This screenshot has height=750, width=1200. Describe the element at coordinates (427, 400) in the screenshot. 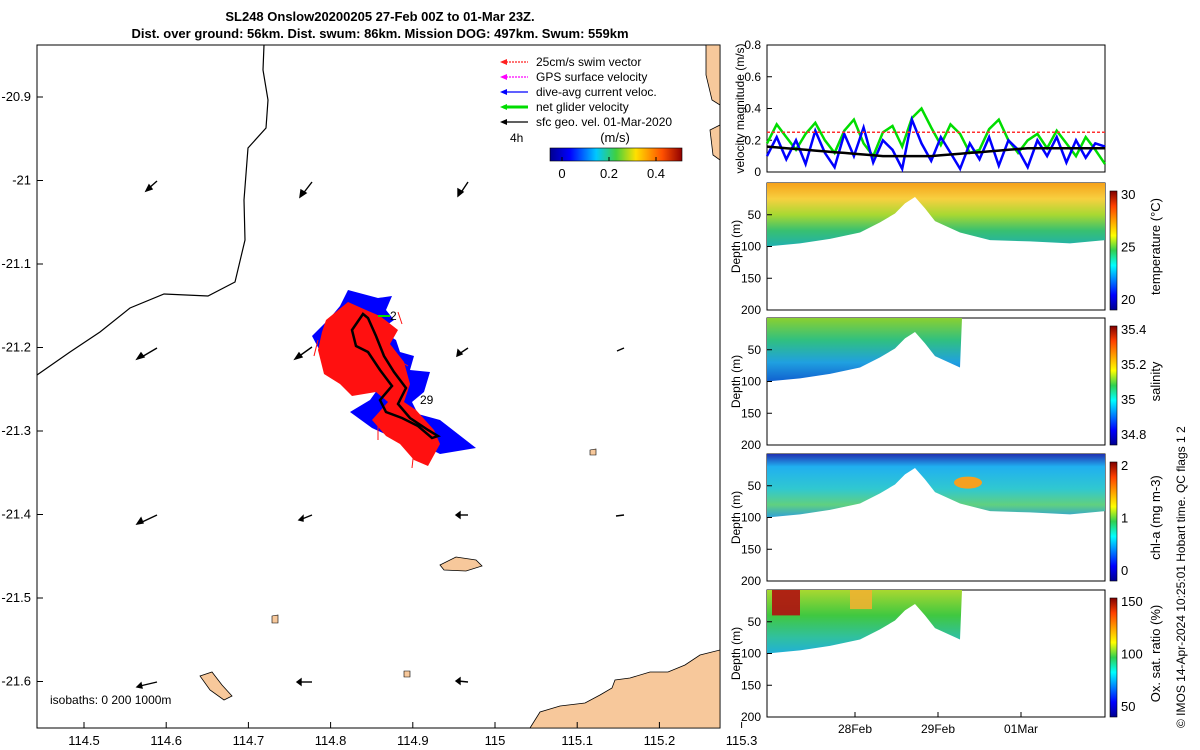

I see `track-end-label: 29` at that location.